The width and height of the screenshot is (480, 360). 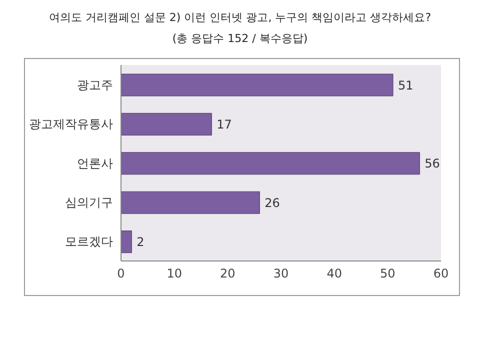 I want to click on y-tick-label: 언론사, so click(x=95, y=163).